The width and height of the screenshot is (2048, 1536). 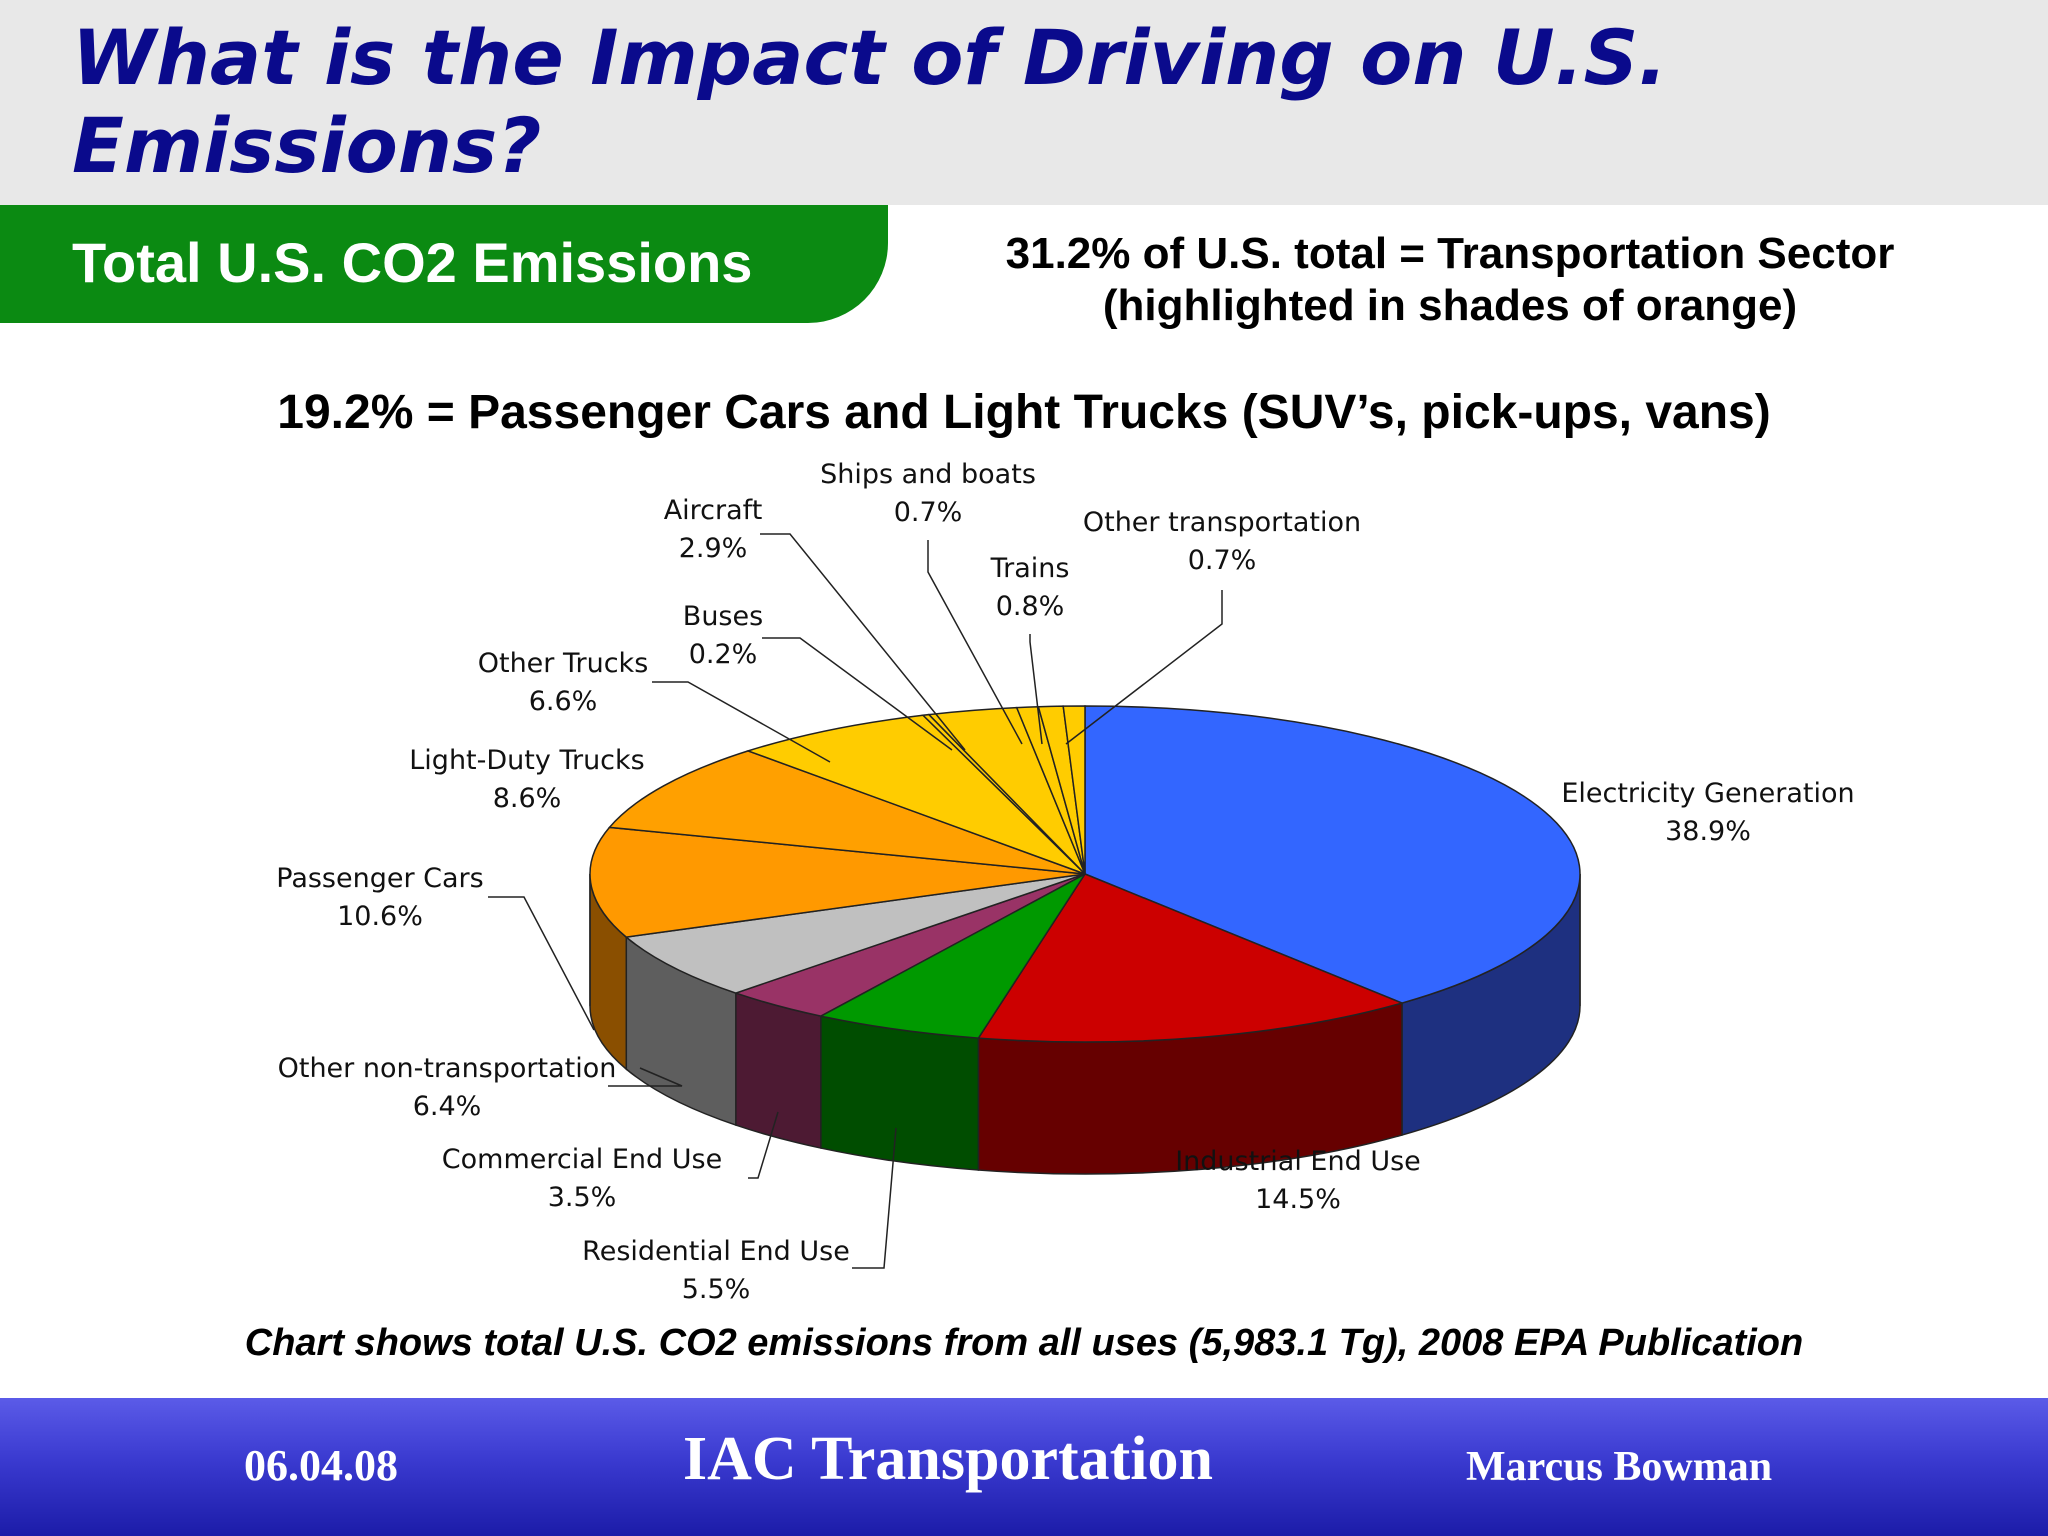 I want to click on pie-tops, so click(x=1085, y=874).